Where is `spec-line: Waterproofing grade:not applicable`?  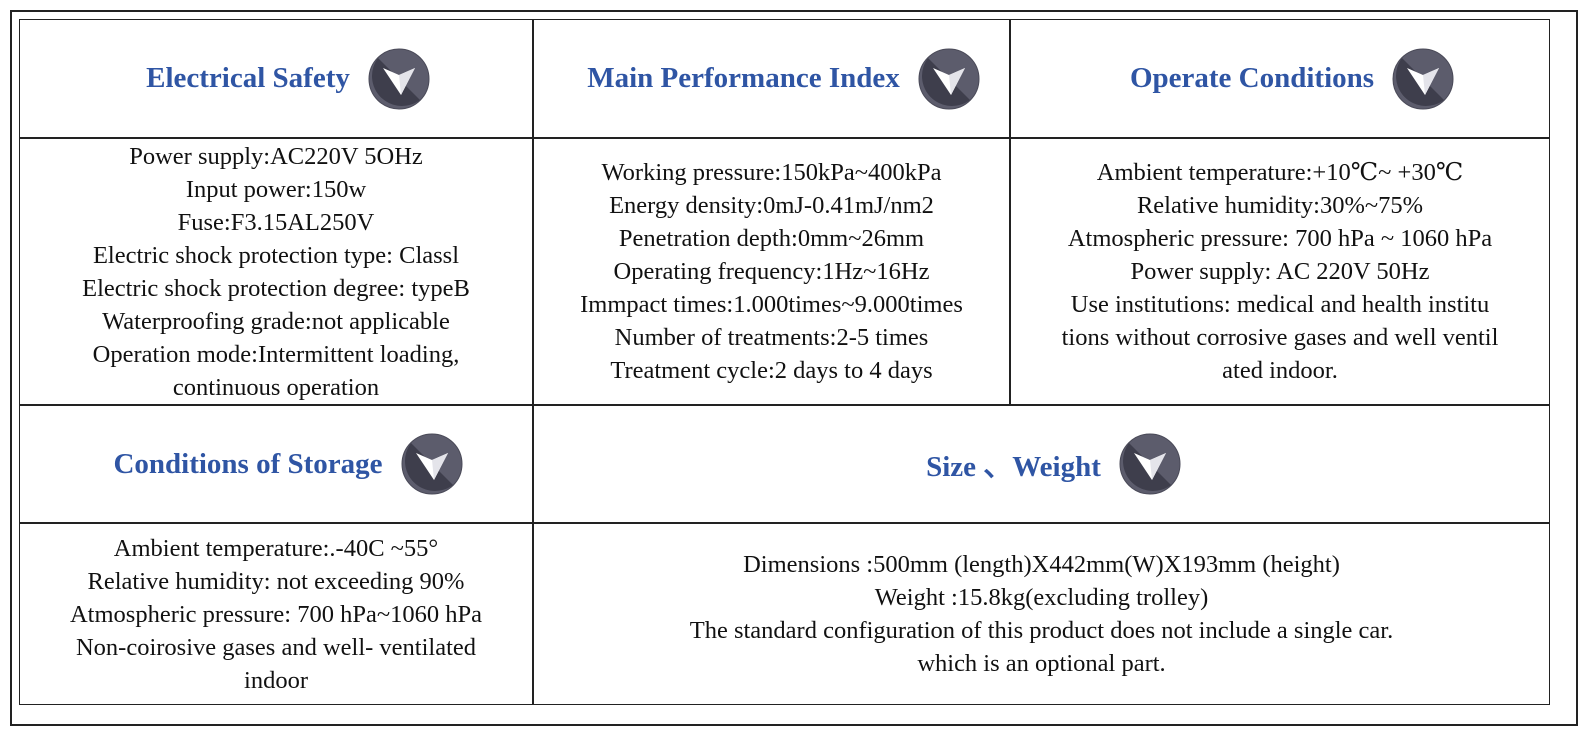 spec-line: Waterproofing grade:not applicable is located at coordinates (276, 321).